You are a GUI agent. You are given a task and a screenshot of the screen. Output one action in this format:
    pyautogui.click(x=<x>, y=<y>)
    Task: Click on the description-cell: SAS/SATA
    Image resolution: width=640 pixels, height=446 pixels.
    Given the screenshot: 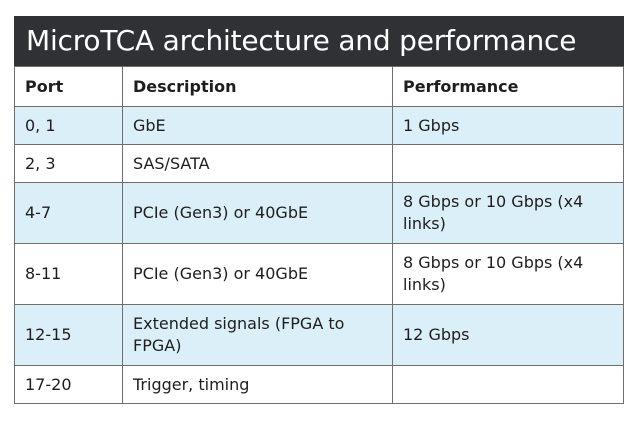 What is the action you would take?
    pyautogui.click(x=257, y=163)
    